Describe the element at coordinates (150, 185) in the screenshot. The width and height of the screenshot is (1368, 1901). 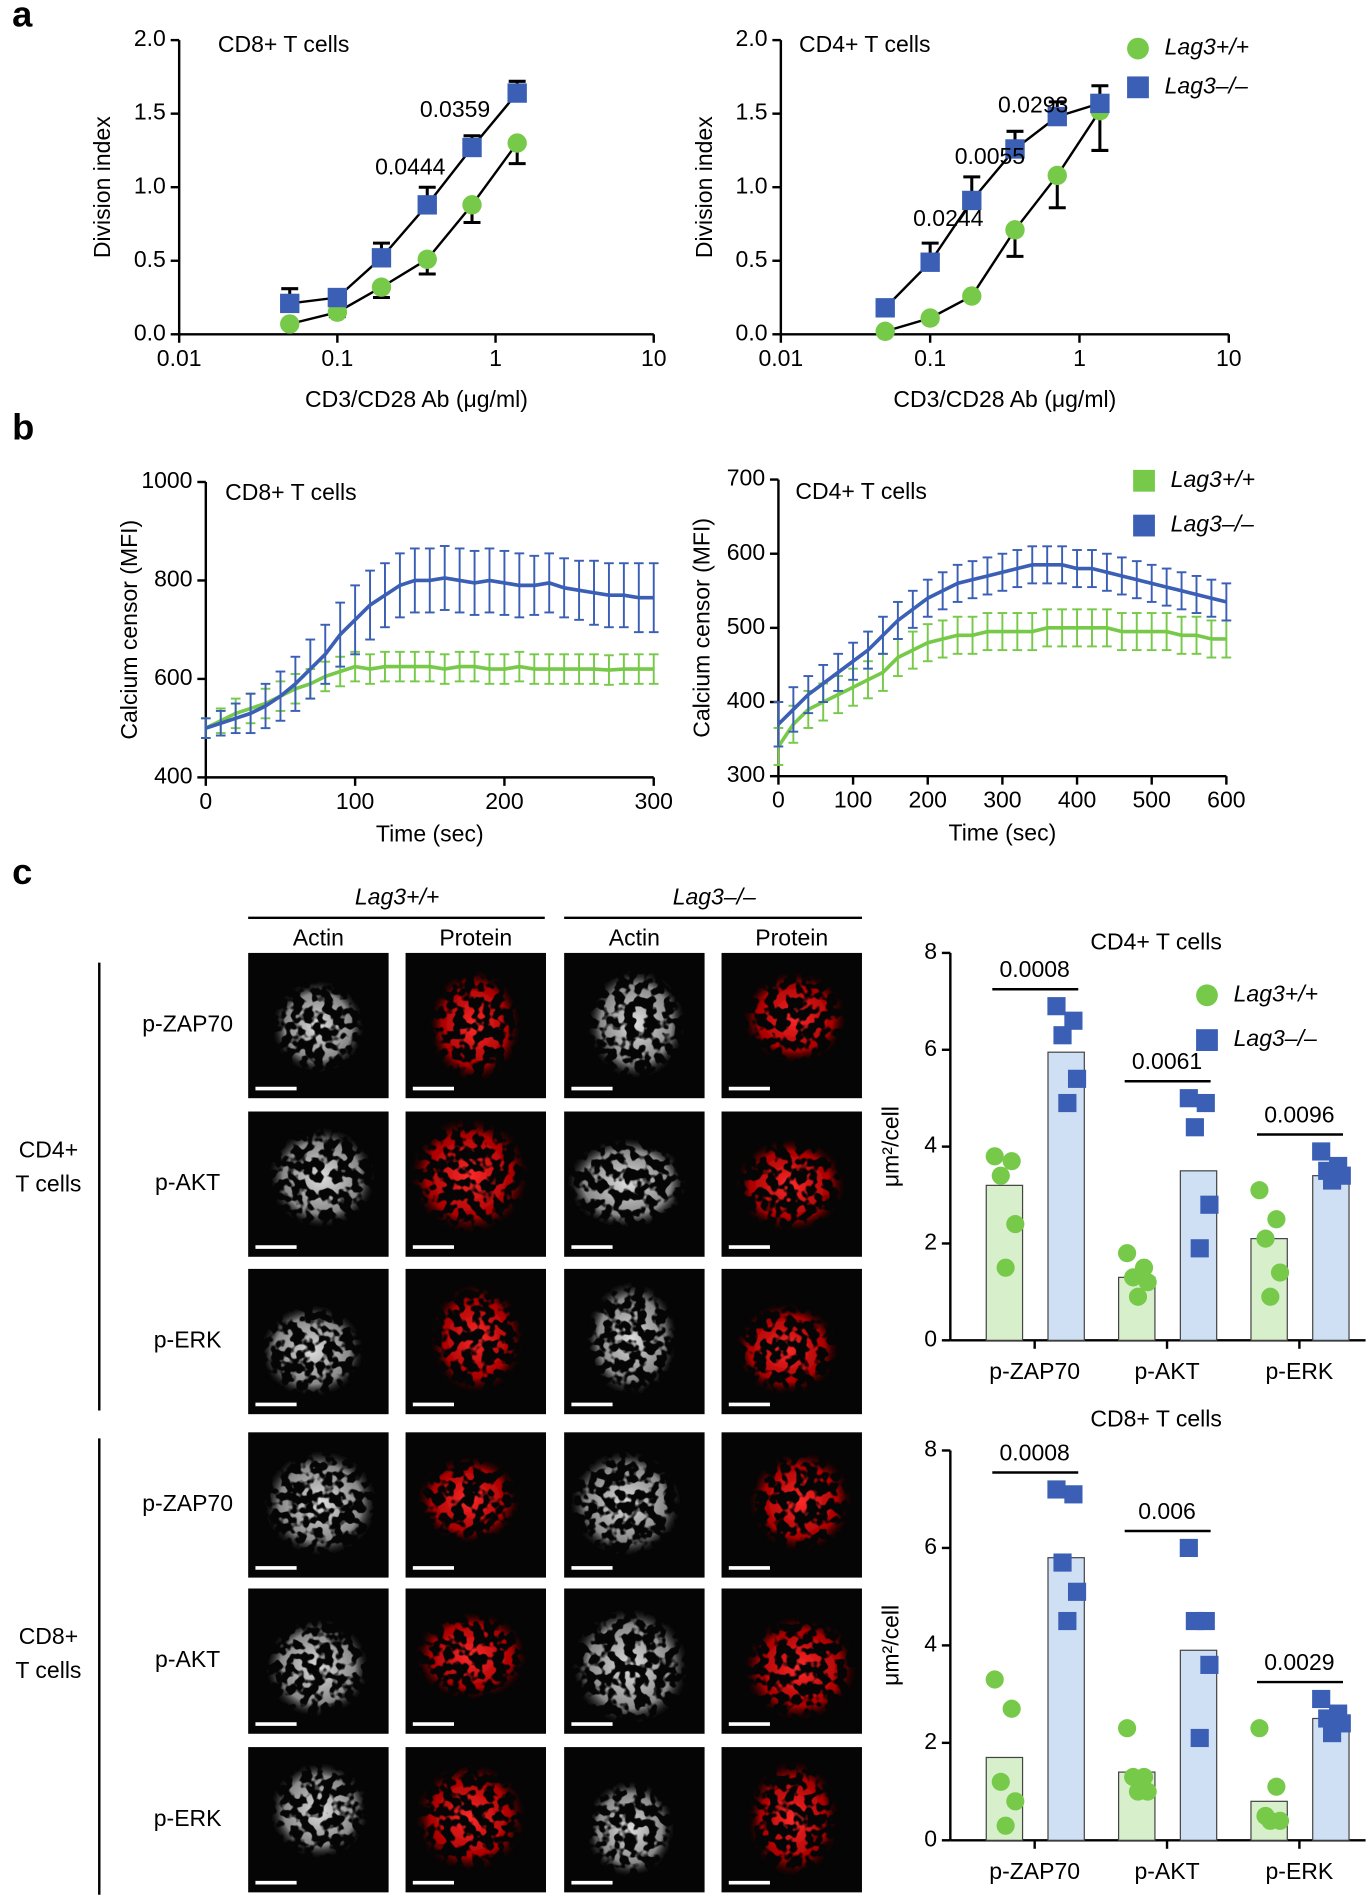
I see `y-tick-label: 1.0` at that location.